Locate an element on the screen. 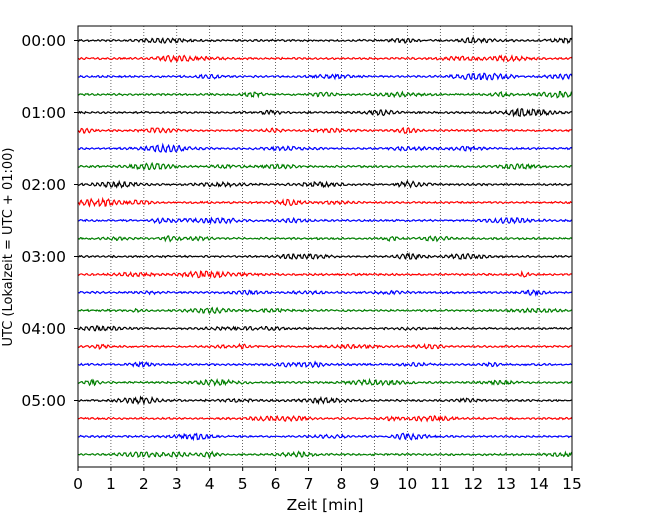 The height and width of the screenshot is (520, 650). x-tick-label: 14 is located at coordinates (539, 484).